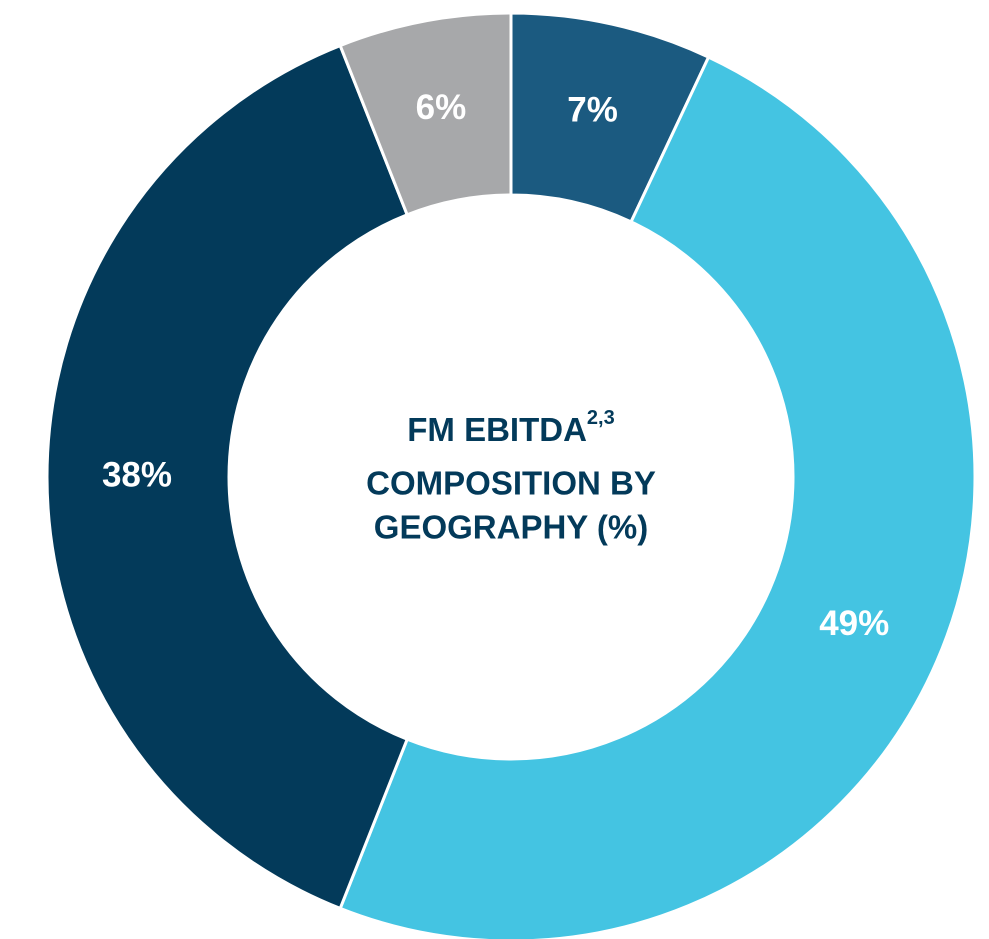  What do you see at coordinates (511, 483) in the screenshot?
I see `chart-title-line: COMPOSITION BY` at bounding box center [511, 483].